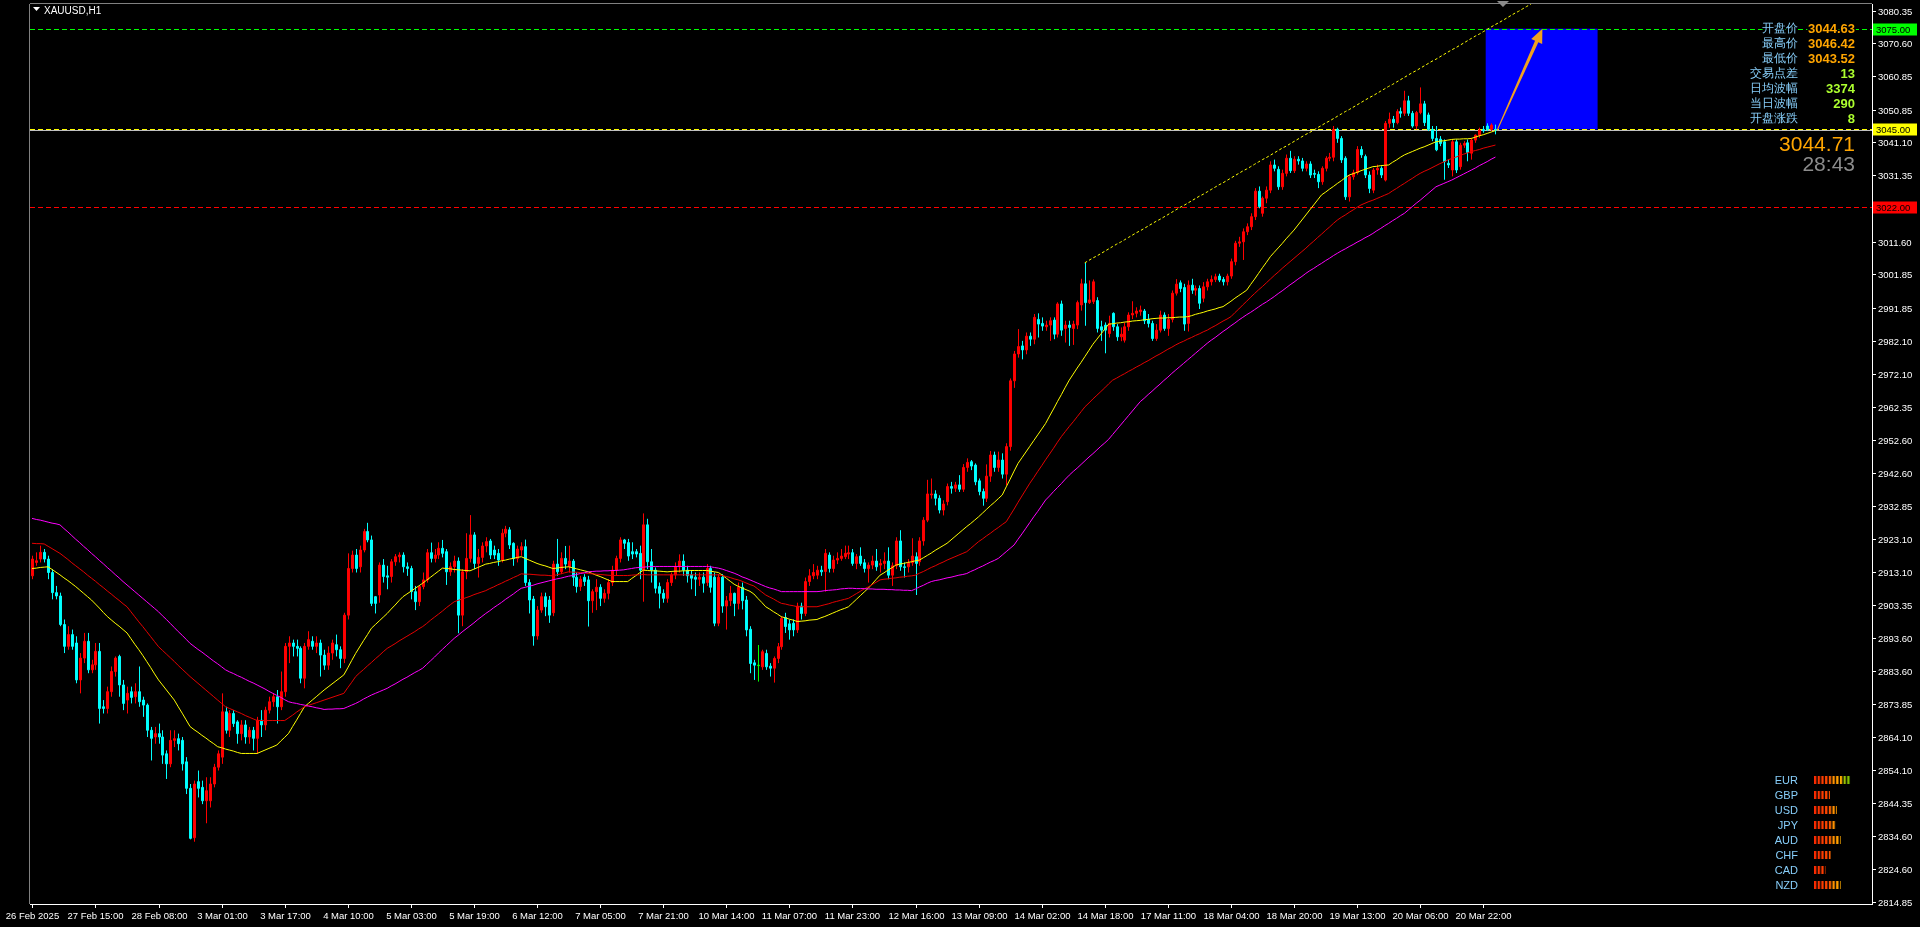 Image resolution: width=1920 pixels, height=927 pixels. I want to click on annotation: 开盘涨跌, so click(1774, 118).